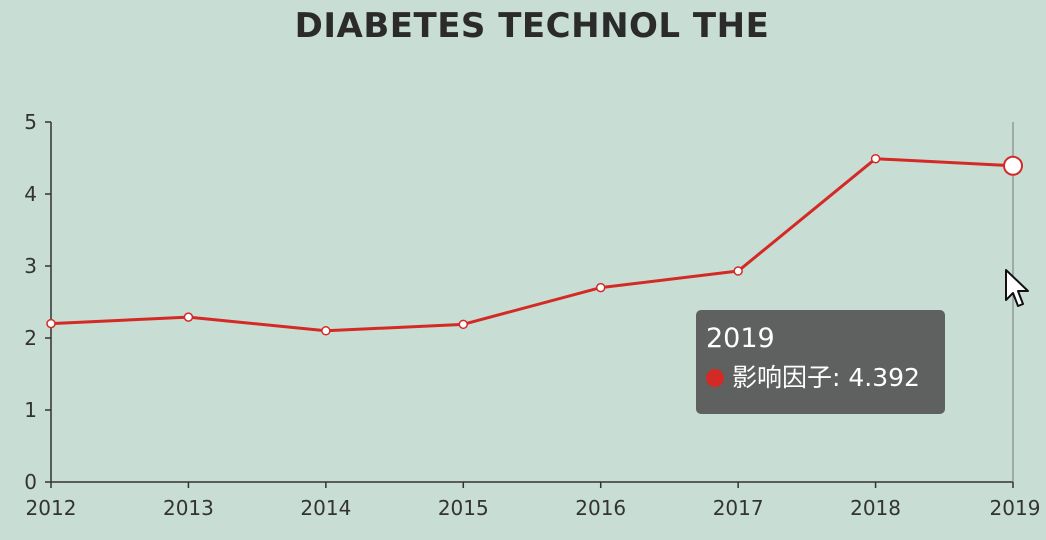 The height and width of the screenshot is (540, 1046). I want to click on y-tick-label: 3, so click(30, 266).